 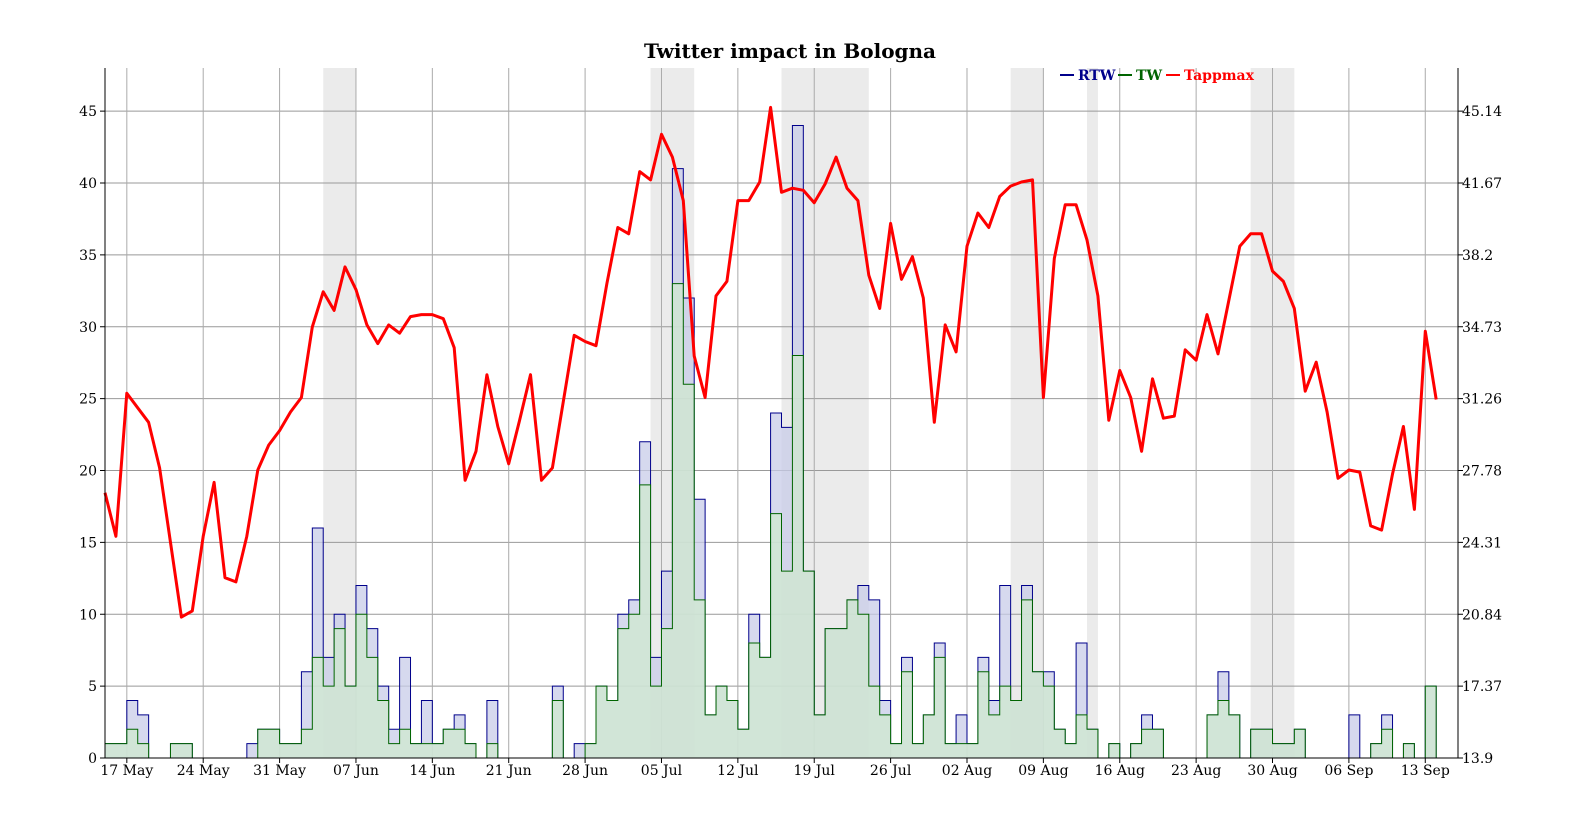 What do you see at coordinates (88, 472) in the screenshot?
I see `y-tick-label-left: 20` at bounding box center [88, 472].